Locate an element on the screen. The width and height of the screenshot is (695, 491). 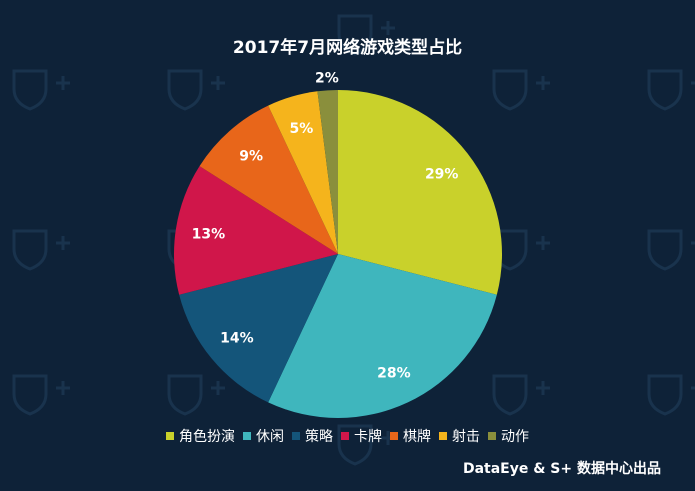
legend-label: 棋牌 is located at coordinates (417, 437).